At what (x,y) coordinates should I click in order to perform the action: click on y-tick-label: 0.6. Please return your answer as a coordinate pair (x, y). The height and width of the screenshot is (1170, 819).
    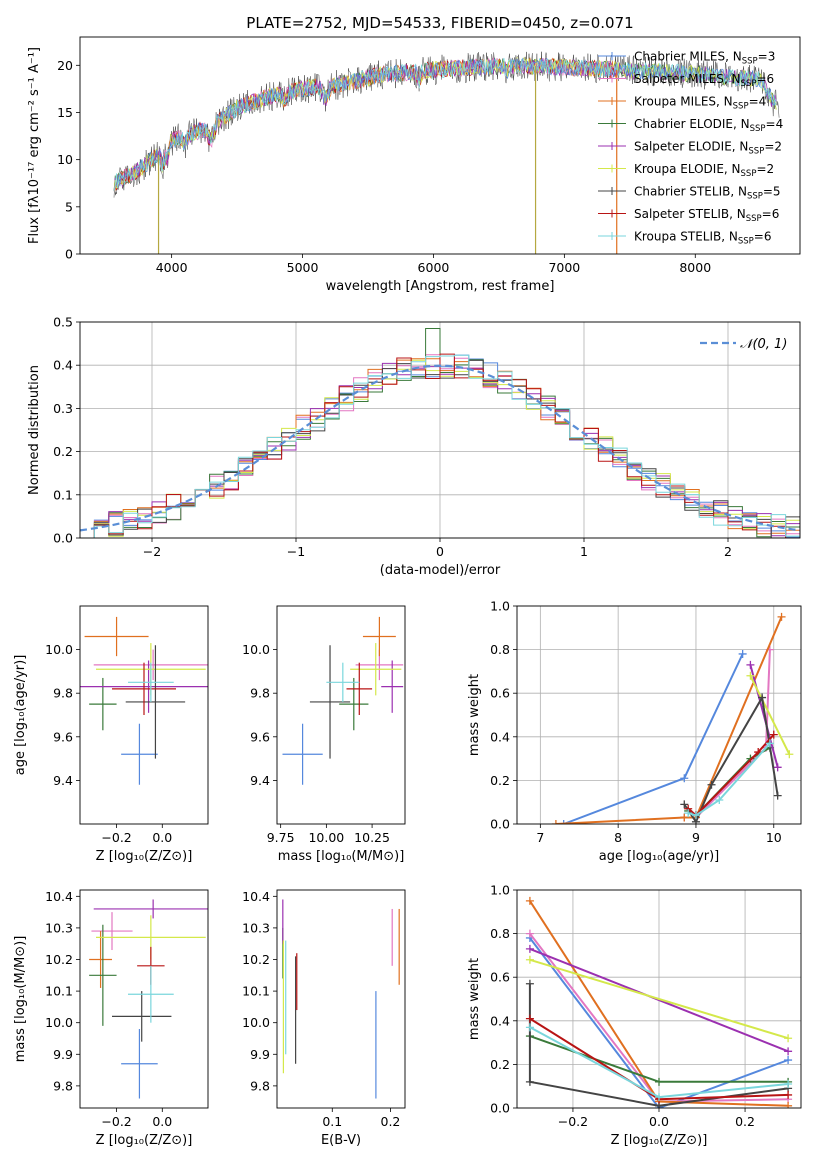
    Looking at the image, I should click on (500, 977).